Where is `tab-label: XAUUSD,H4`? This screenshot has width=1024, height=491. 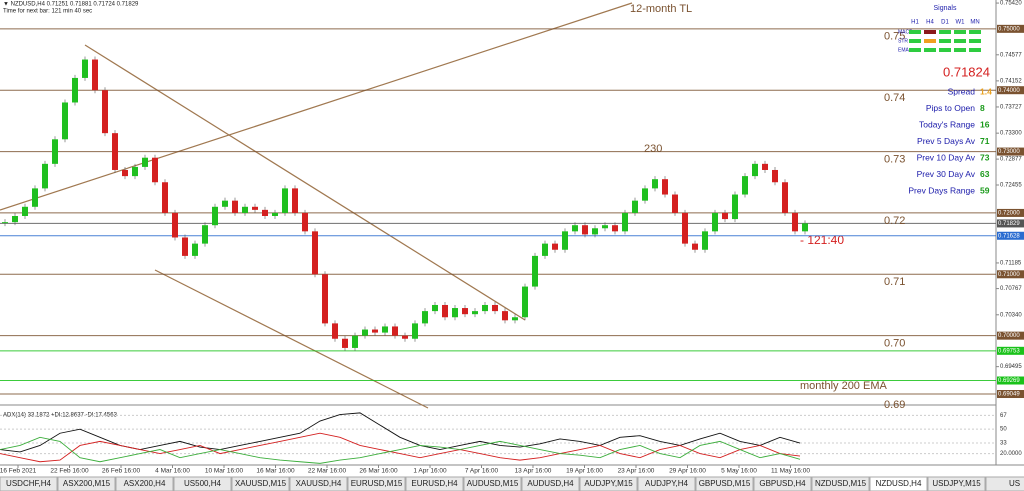 tab-label: XAUUSD,H4 is located at coordinates (319, 483).